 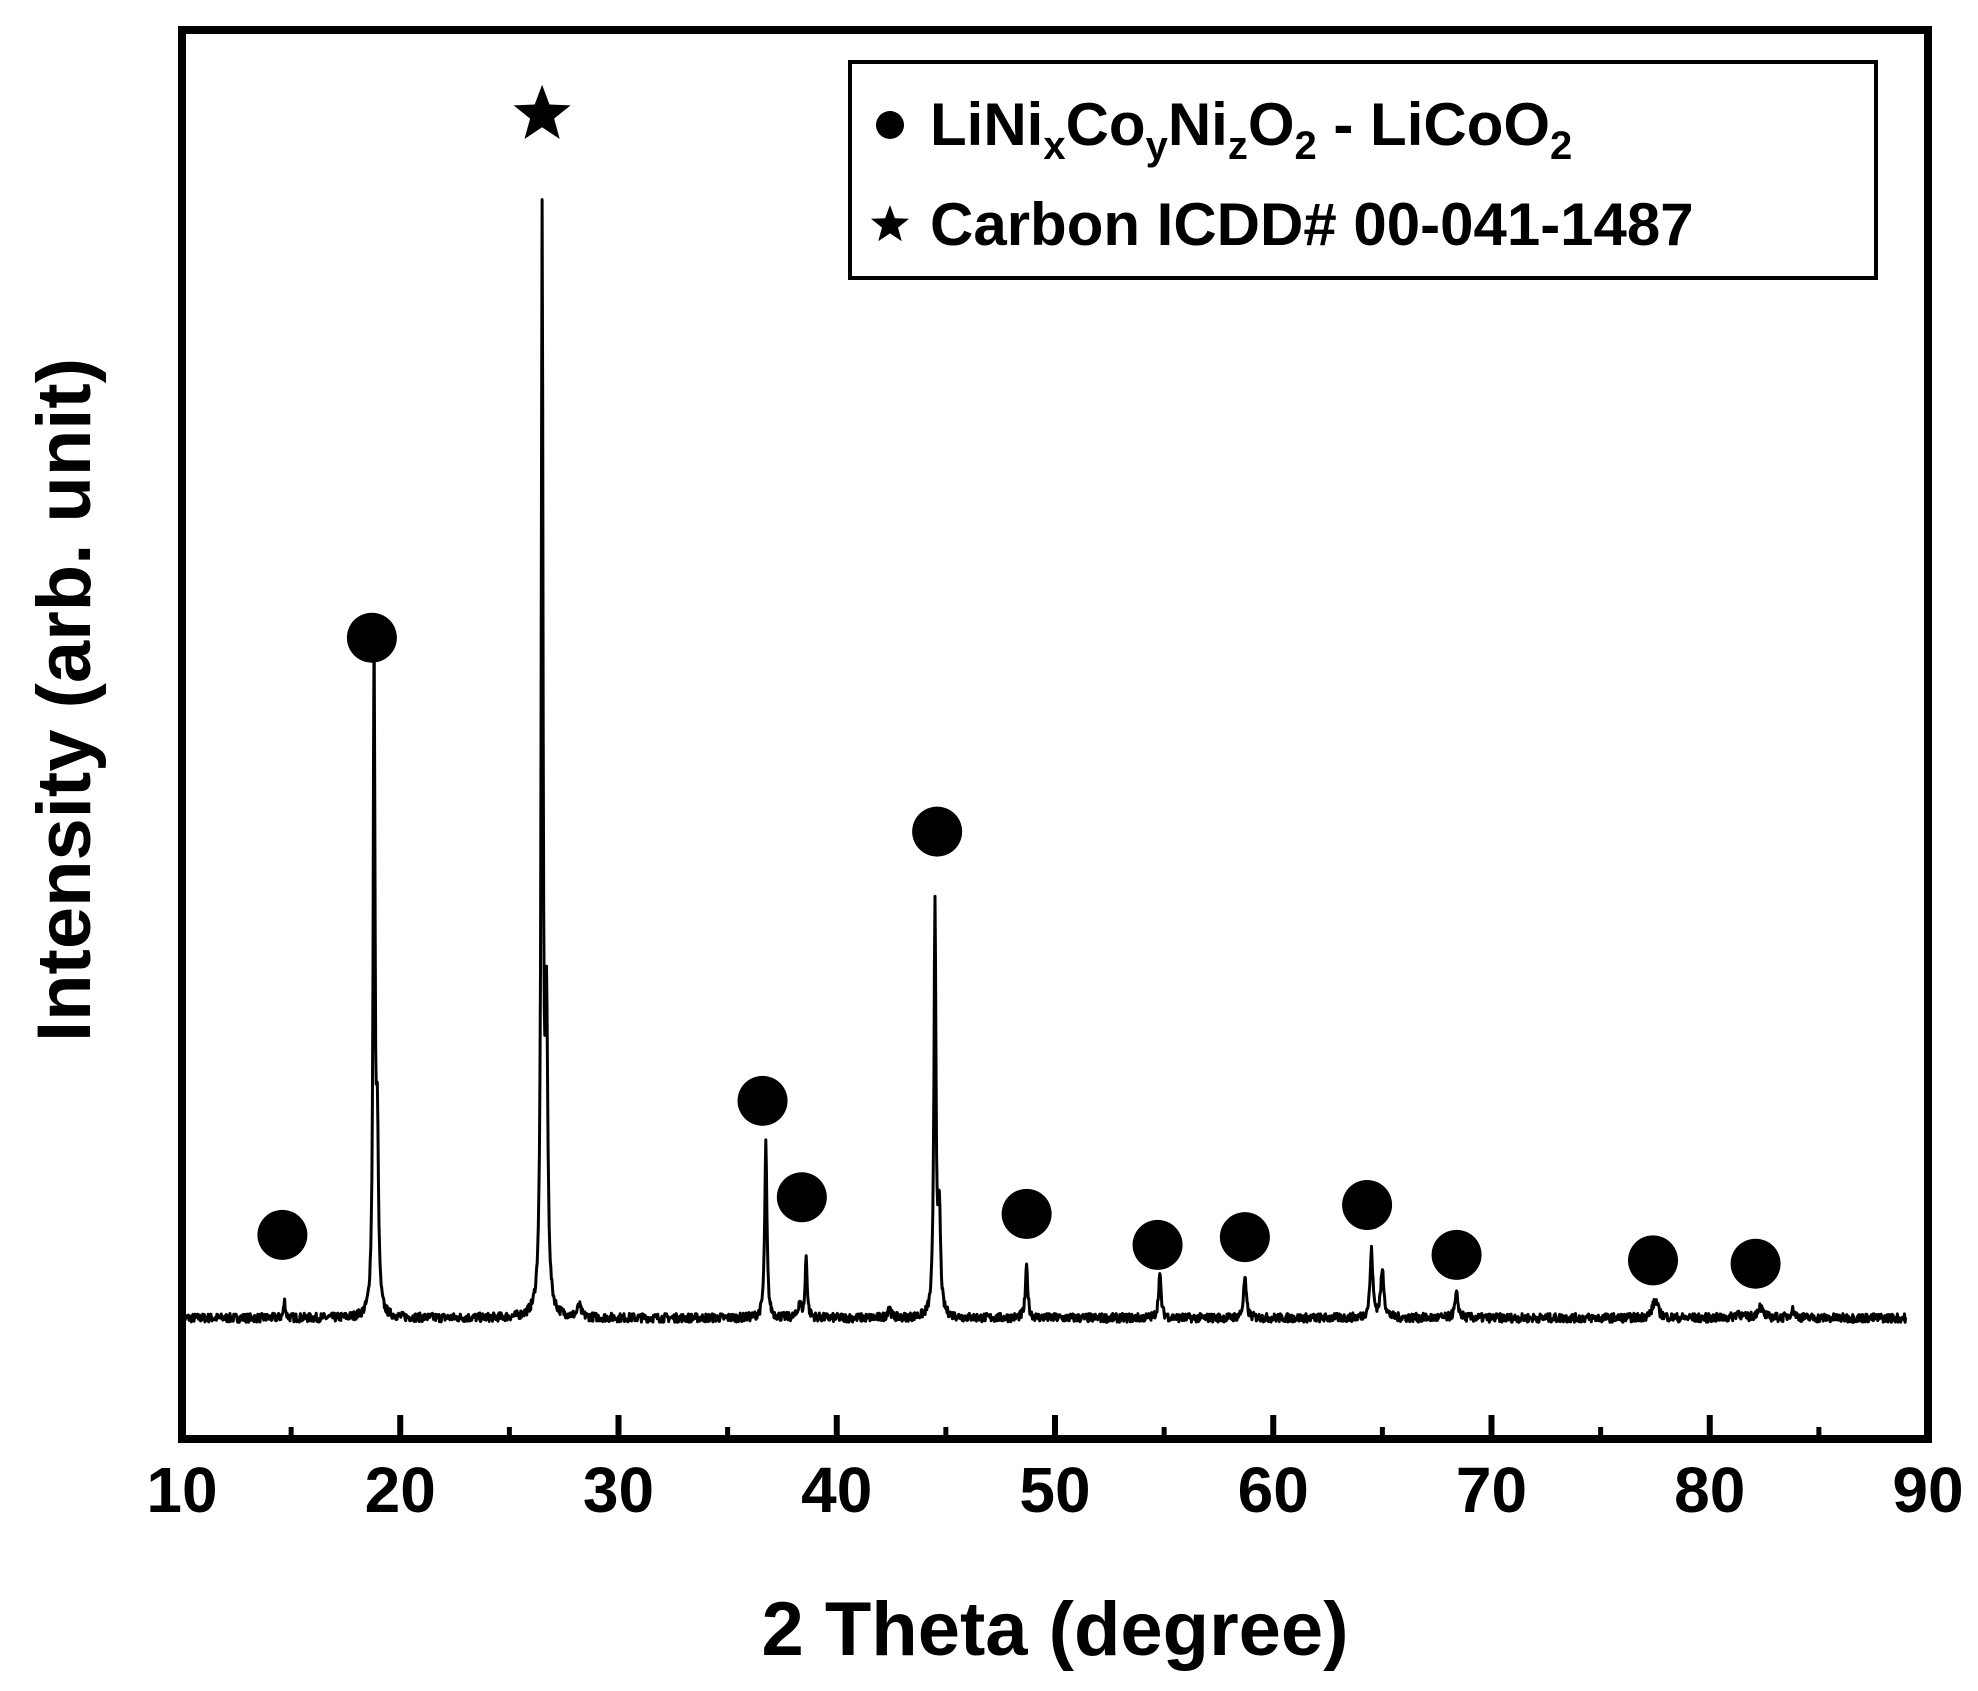 What do you see at coordinates (890, 223) in the screenshot?
I see `legend-star-marker` at bounding box center [890, 223].